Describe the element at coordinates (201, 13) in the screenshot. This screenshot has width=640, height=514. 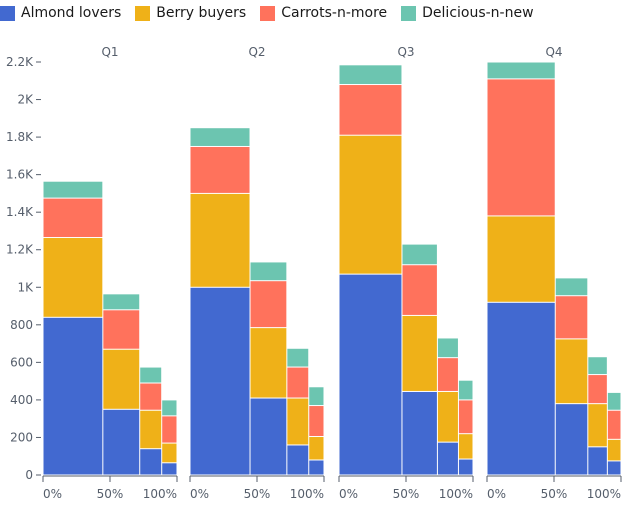
I see `legend-label: Berry buyers` at that location.